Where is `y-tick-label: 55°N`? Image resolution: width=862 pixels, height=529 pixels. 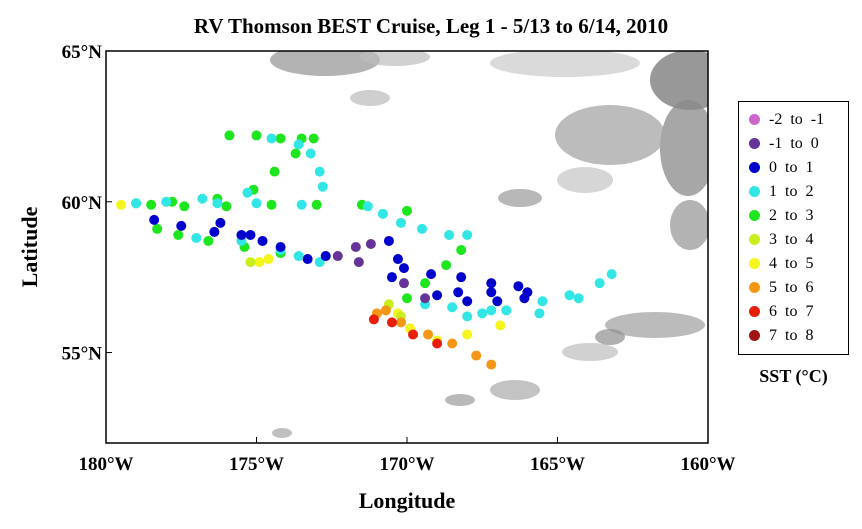
y-tick-label: 55°N is located at coordinates (82, 354).